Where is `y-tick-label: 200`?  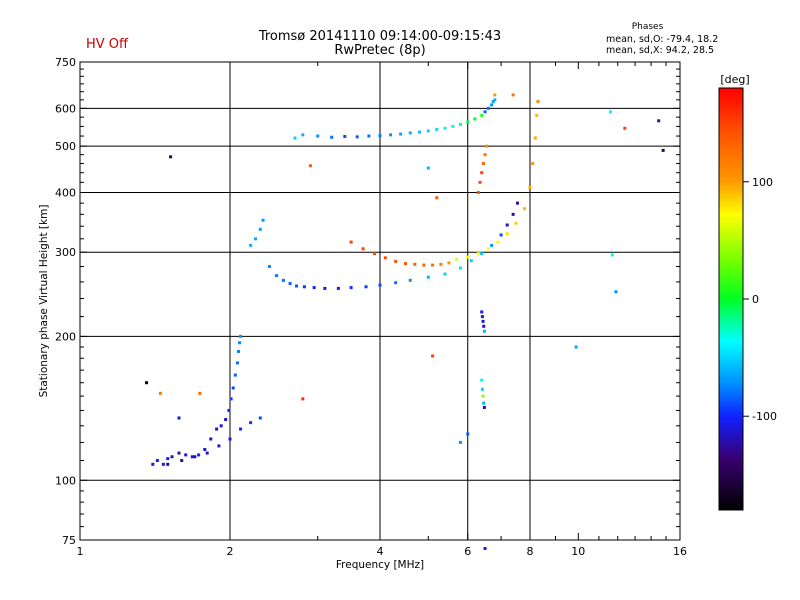
y-tick-label: 200 is located at coordinates (65, 336).